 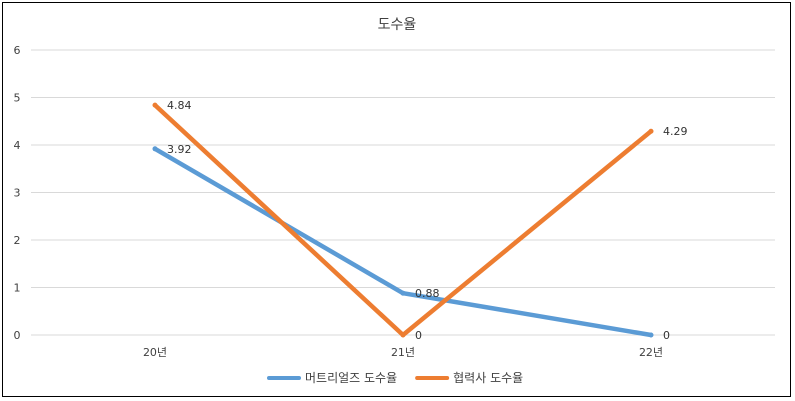 What do you see at coordinates (179, 149) in the screenshot?
I see `data-label: 3.92` at bounding box center [179, 149].